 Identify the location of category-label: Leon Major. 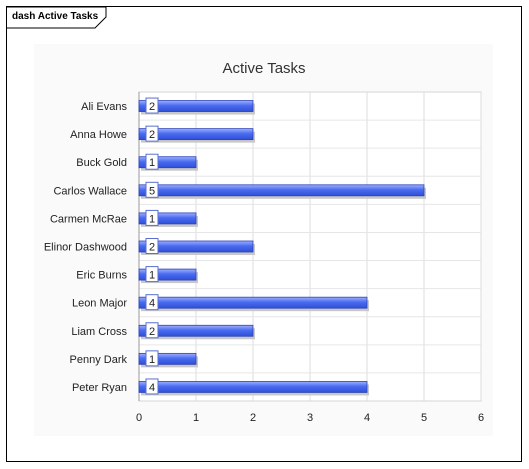
(99, 304).